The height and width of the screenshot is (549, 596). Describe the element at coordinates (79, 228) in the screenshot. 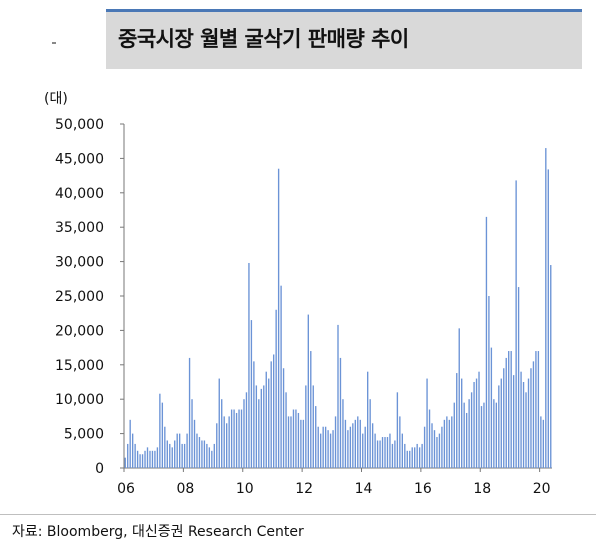

I see `y-tick-label: 35,000` at that location.